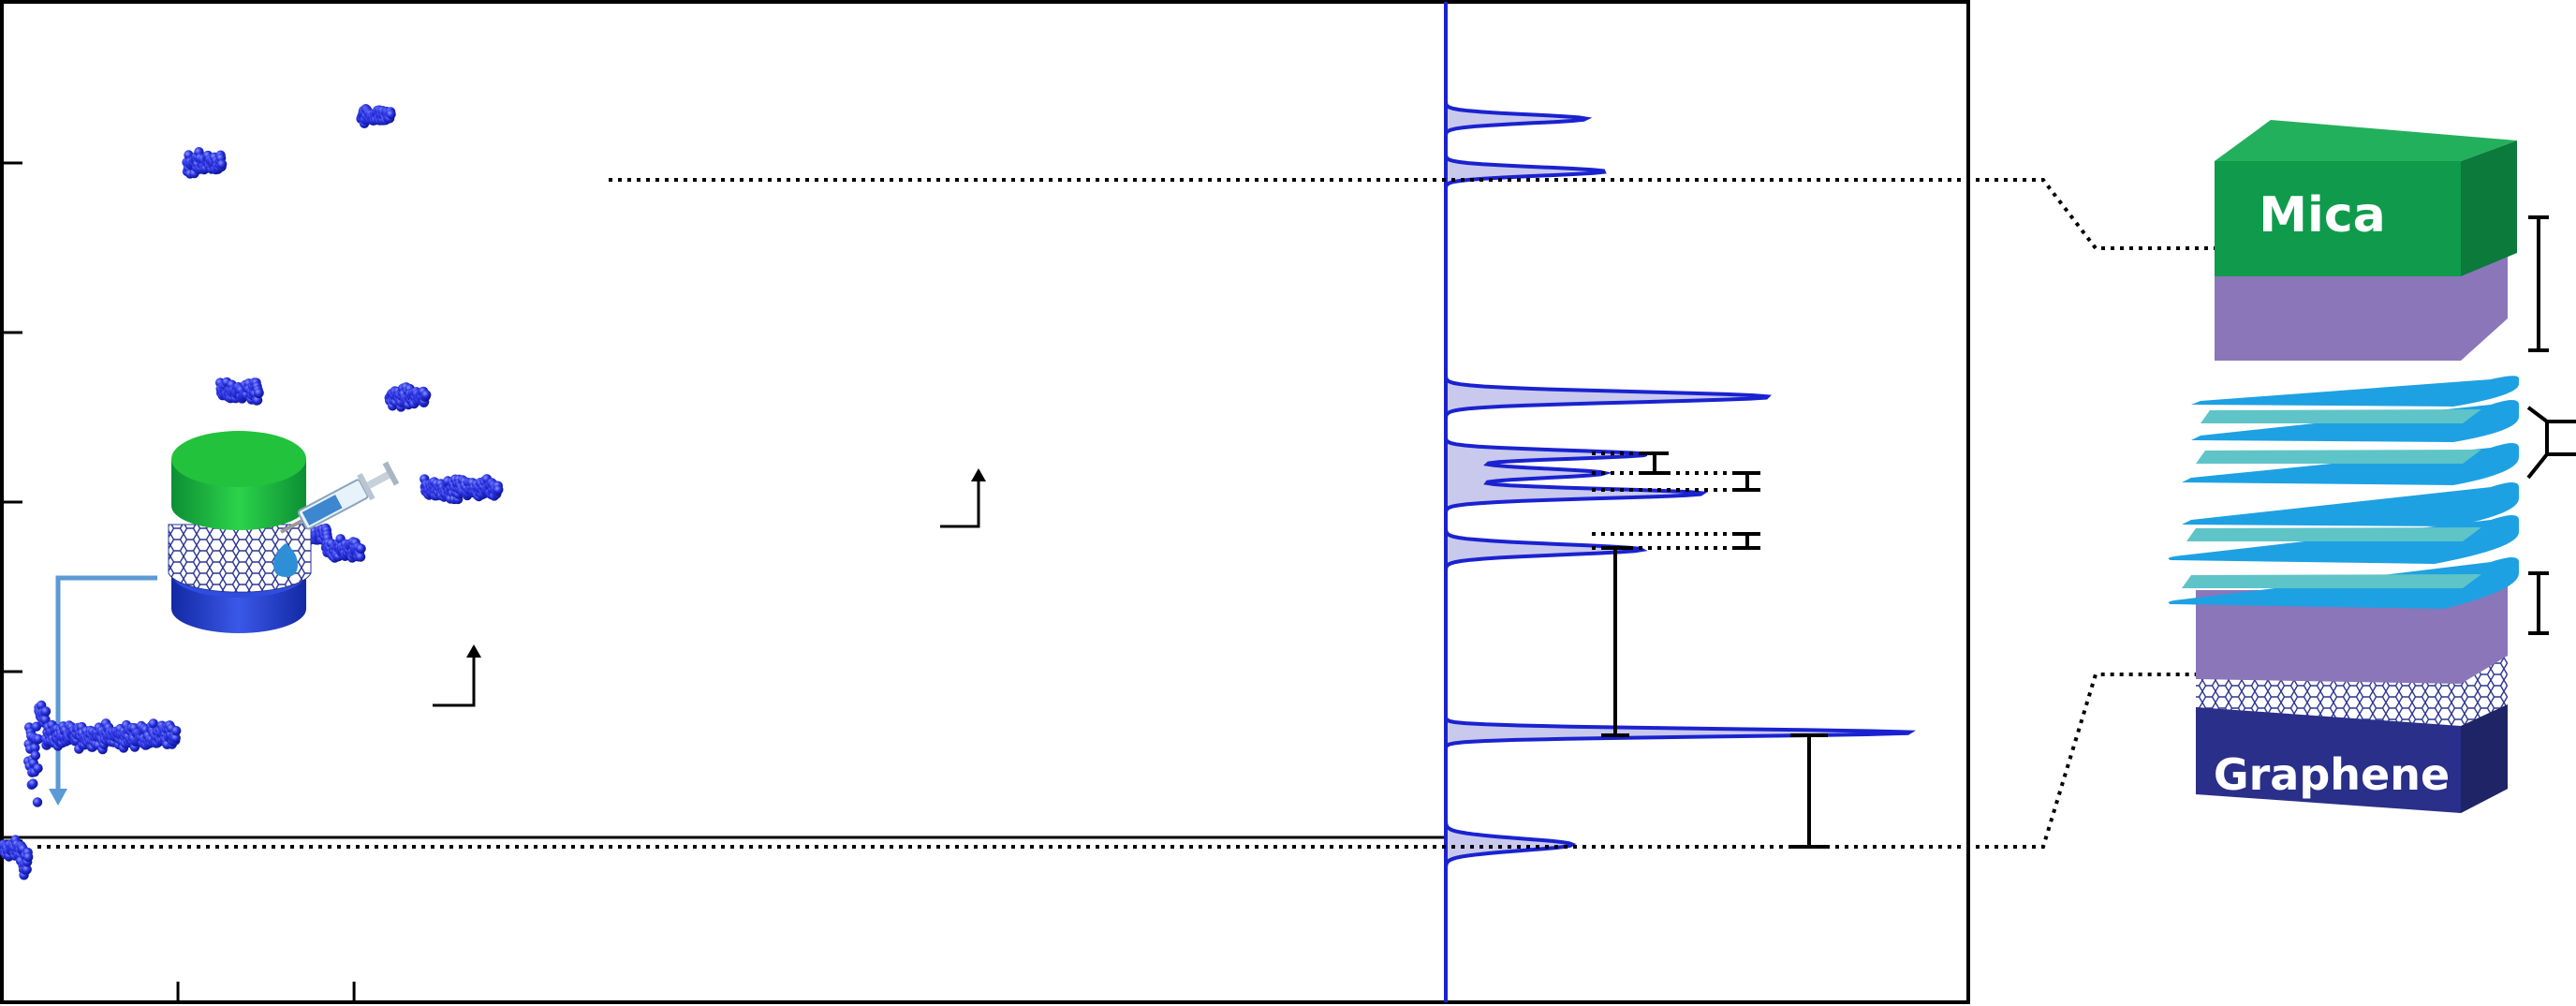 This screenshot has height=1006, width=2576. I want to click on height-bars, so click(1714, 650).